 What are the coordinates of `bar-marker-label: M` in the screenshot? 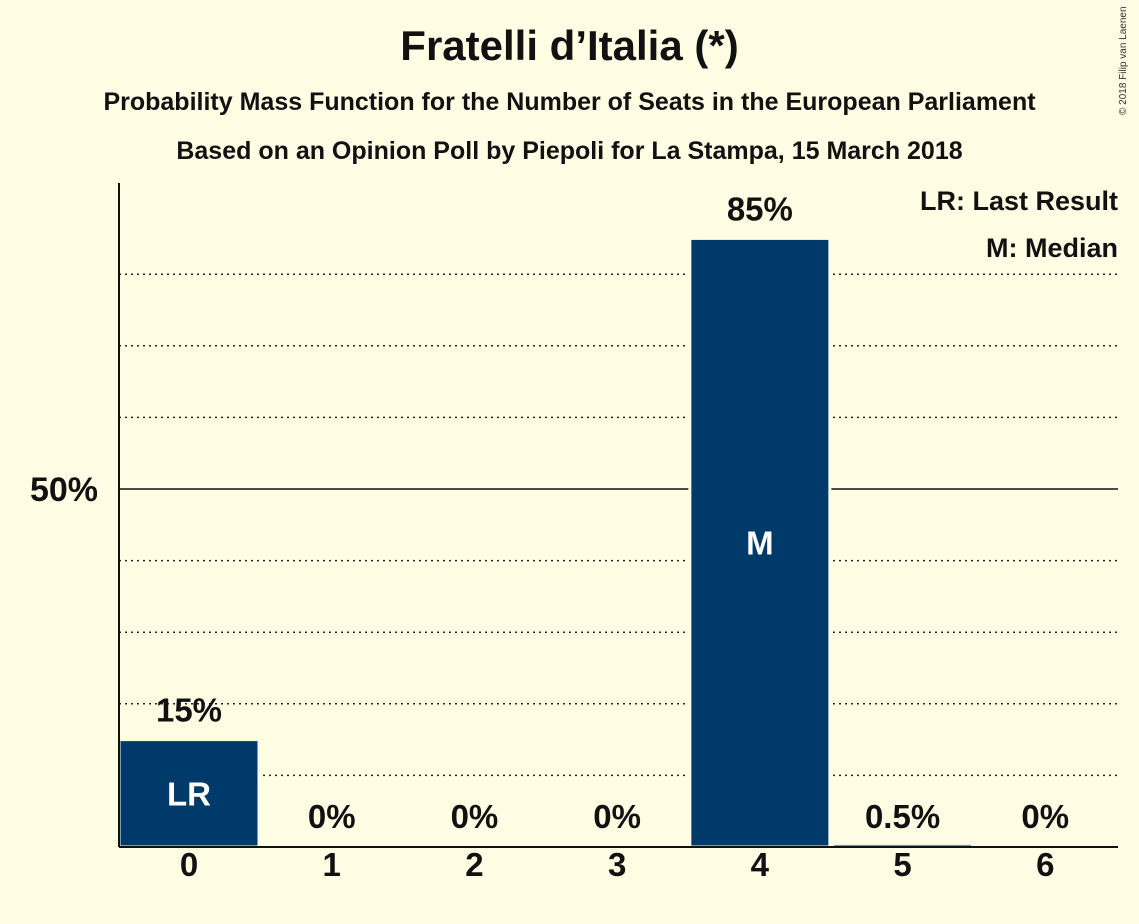 It's located at (760, 543).